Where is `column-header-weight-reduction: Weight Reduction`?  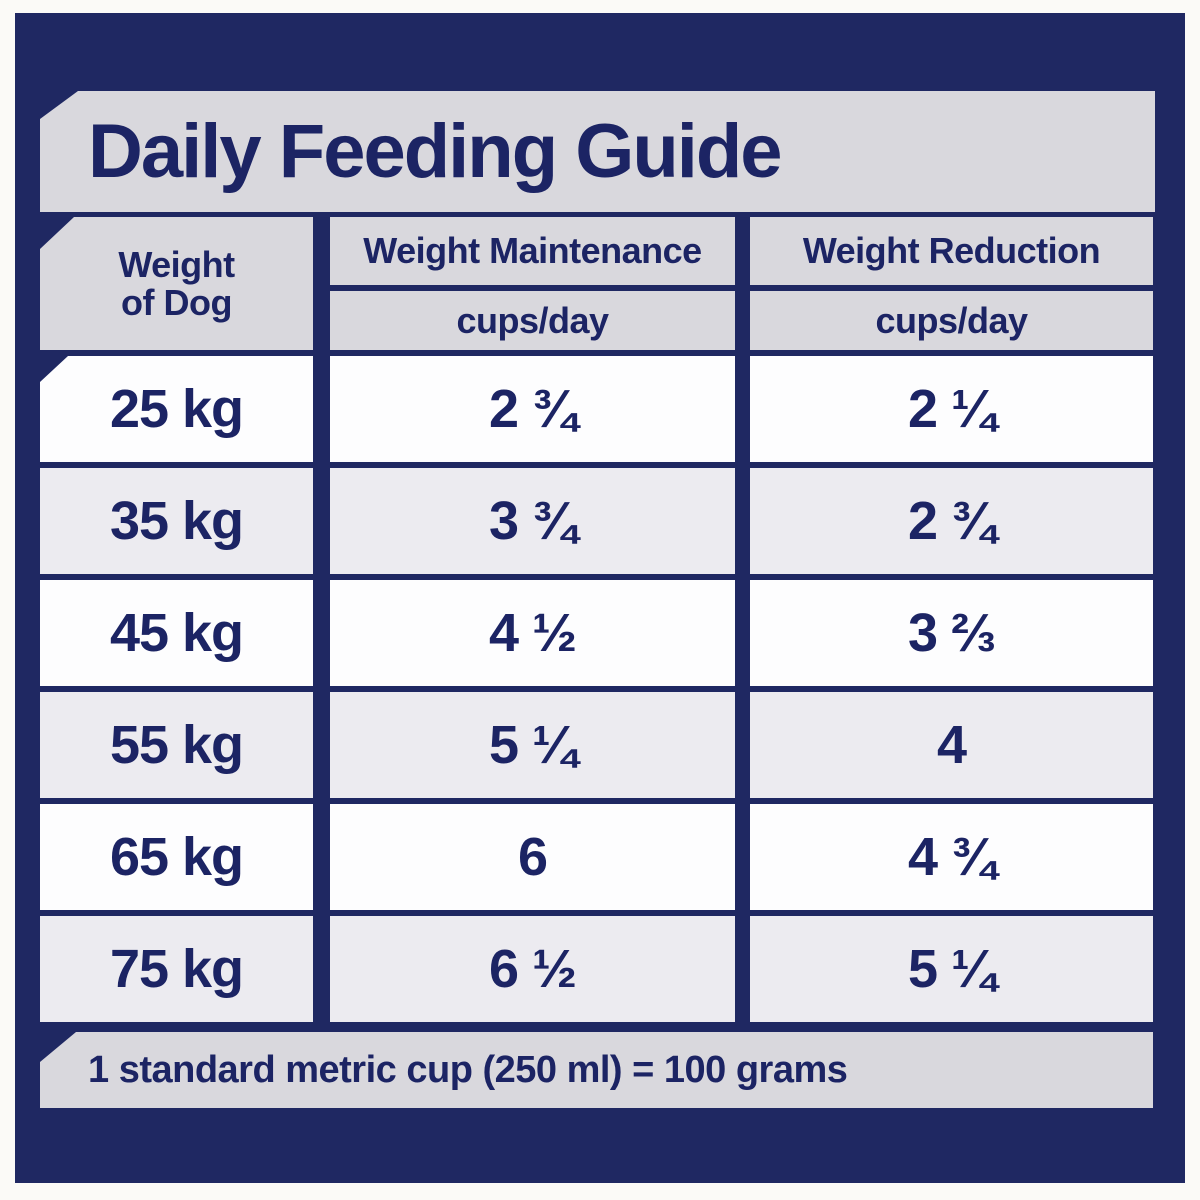 column-header-weight-reduction: Weight Reduction is located at coordinates (951, 251).